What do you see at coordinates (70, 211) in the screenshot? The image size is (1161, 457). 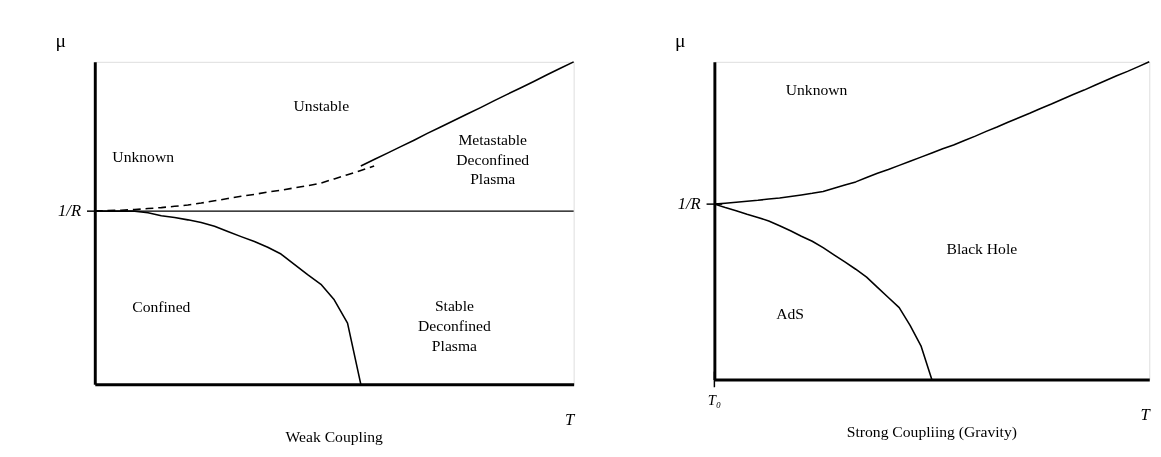 I see `ref-line-label: 1/R` at bounding box center [70, 211].